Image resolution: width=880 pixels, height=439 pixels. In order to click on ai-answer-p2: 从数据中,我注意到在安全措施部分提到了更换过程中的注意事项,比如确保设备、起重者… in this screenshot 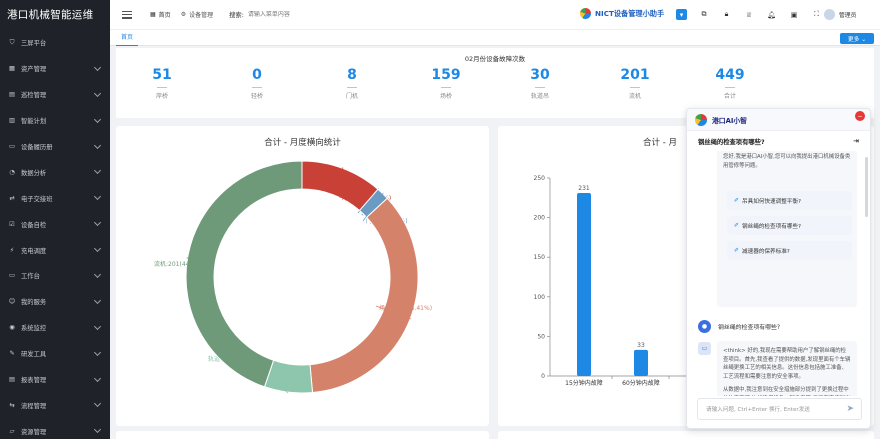, I will do `click(786, 391)`.